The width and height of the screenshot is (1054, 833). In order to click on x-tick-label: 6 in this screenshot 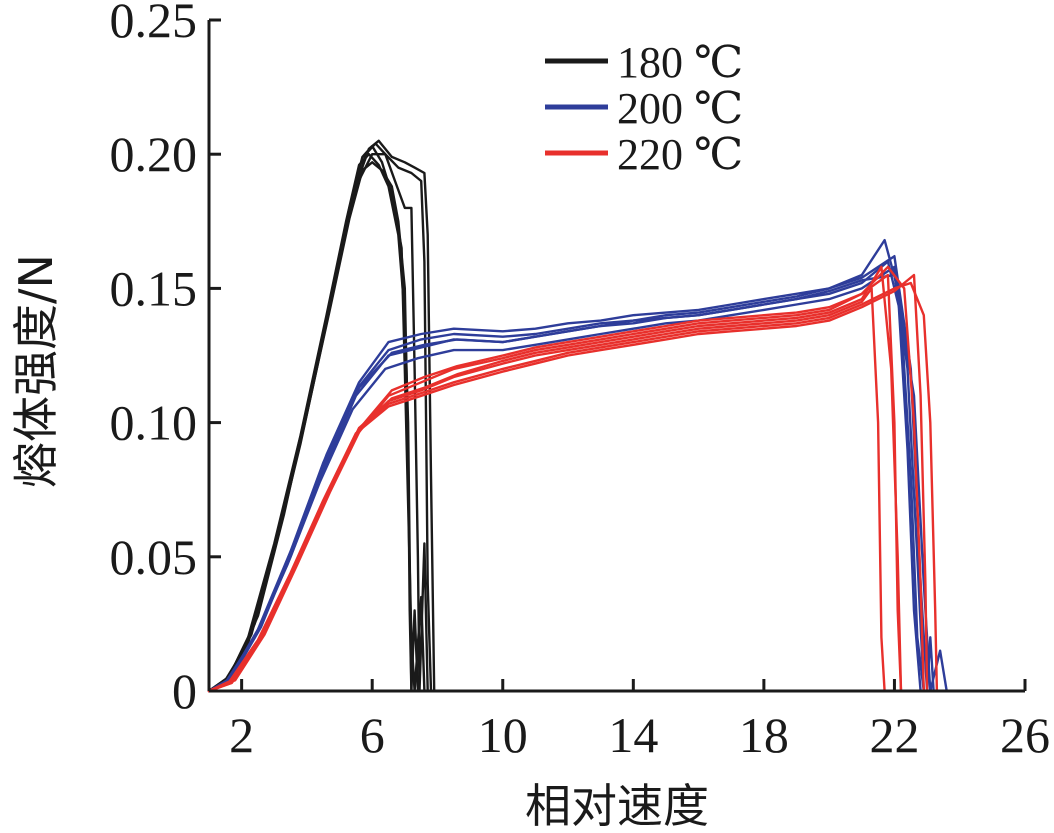, I will do `click(372, 735)`.